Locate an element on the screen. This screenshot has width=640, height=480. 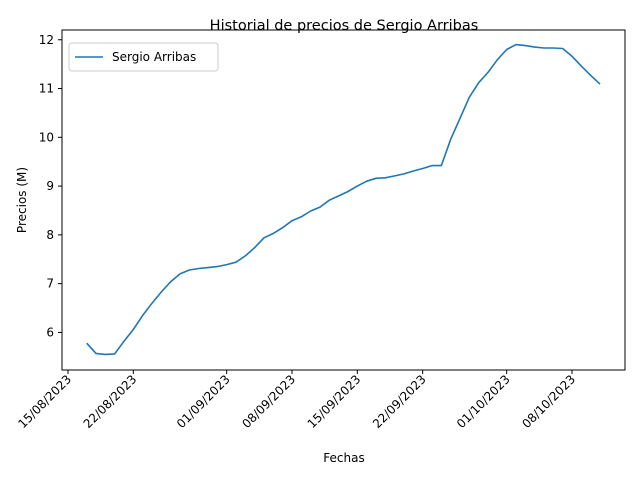
legend-box is located at coordinates (143, 57).